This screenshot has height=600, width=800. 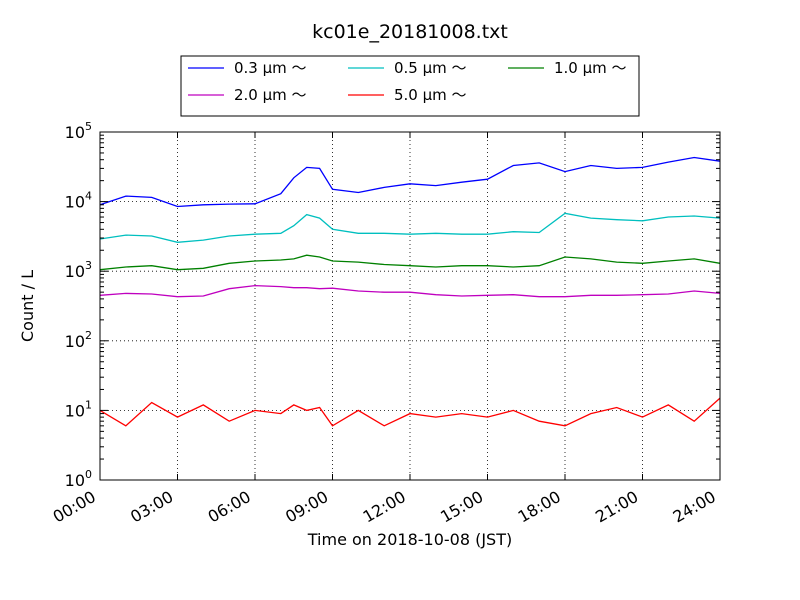 What do you see at coordinates (590, 68) in the screenshot?
I see `legend-label-2: 1.0 μm ～` at bounding box center [590, 68].